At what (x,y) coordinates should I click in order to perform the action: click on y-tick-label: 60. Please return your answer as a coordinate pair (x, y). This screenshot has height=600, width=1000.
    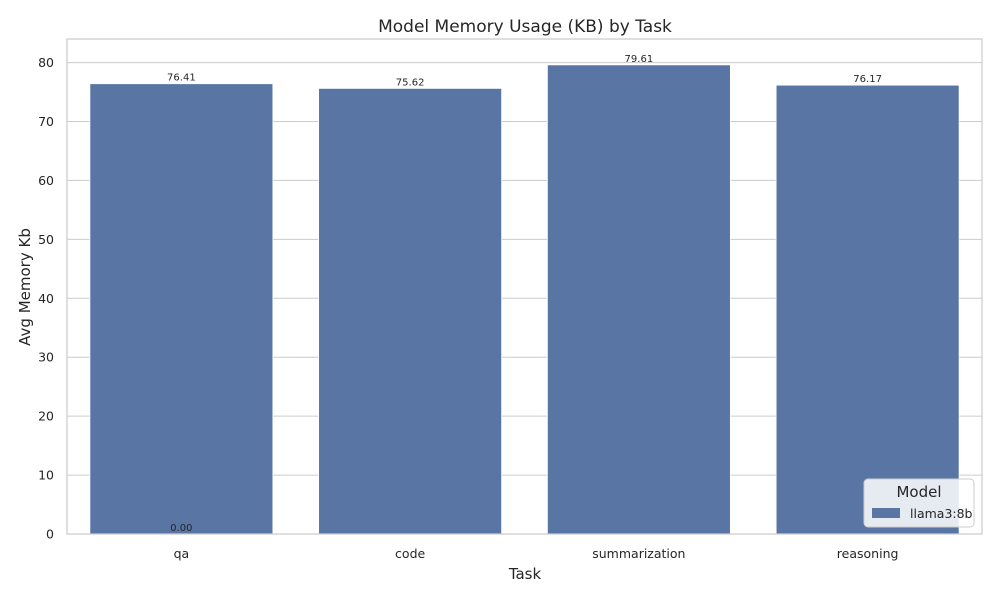
    Looking at the image, I should click on (46, 180).